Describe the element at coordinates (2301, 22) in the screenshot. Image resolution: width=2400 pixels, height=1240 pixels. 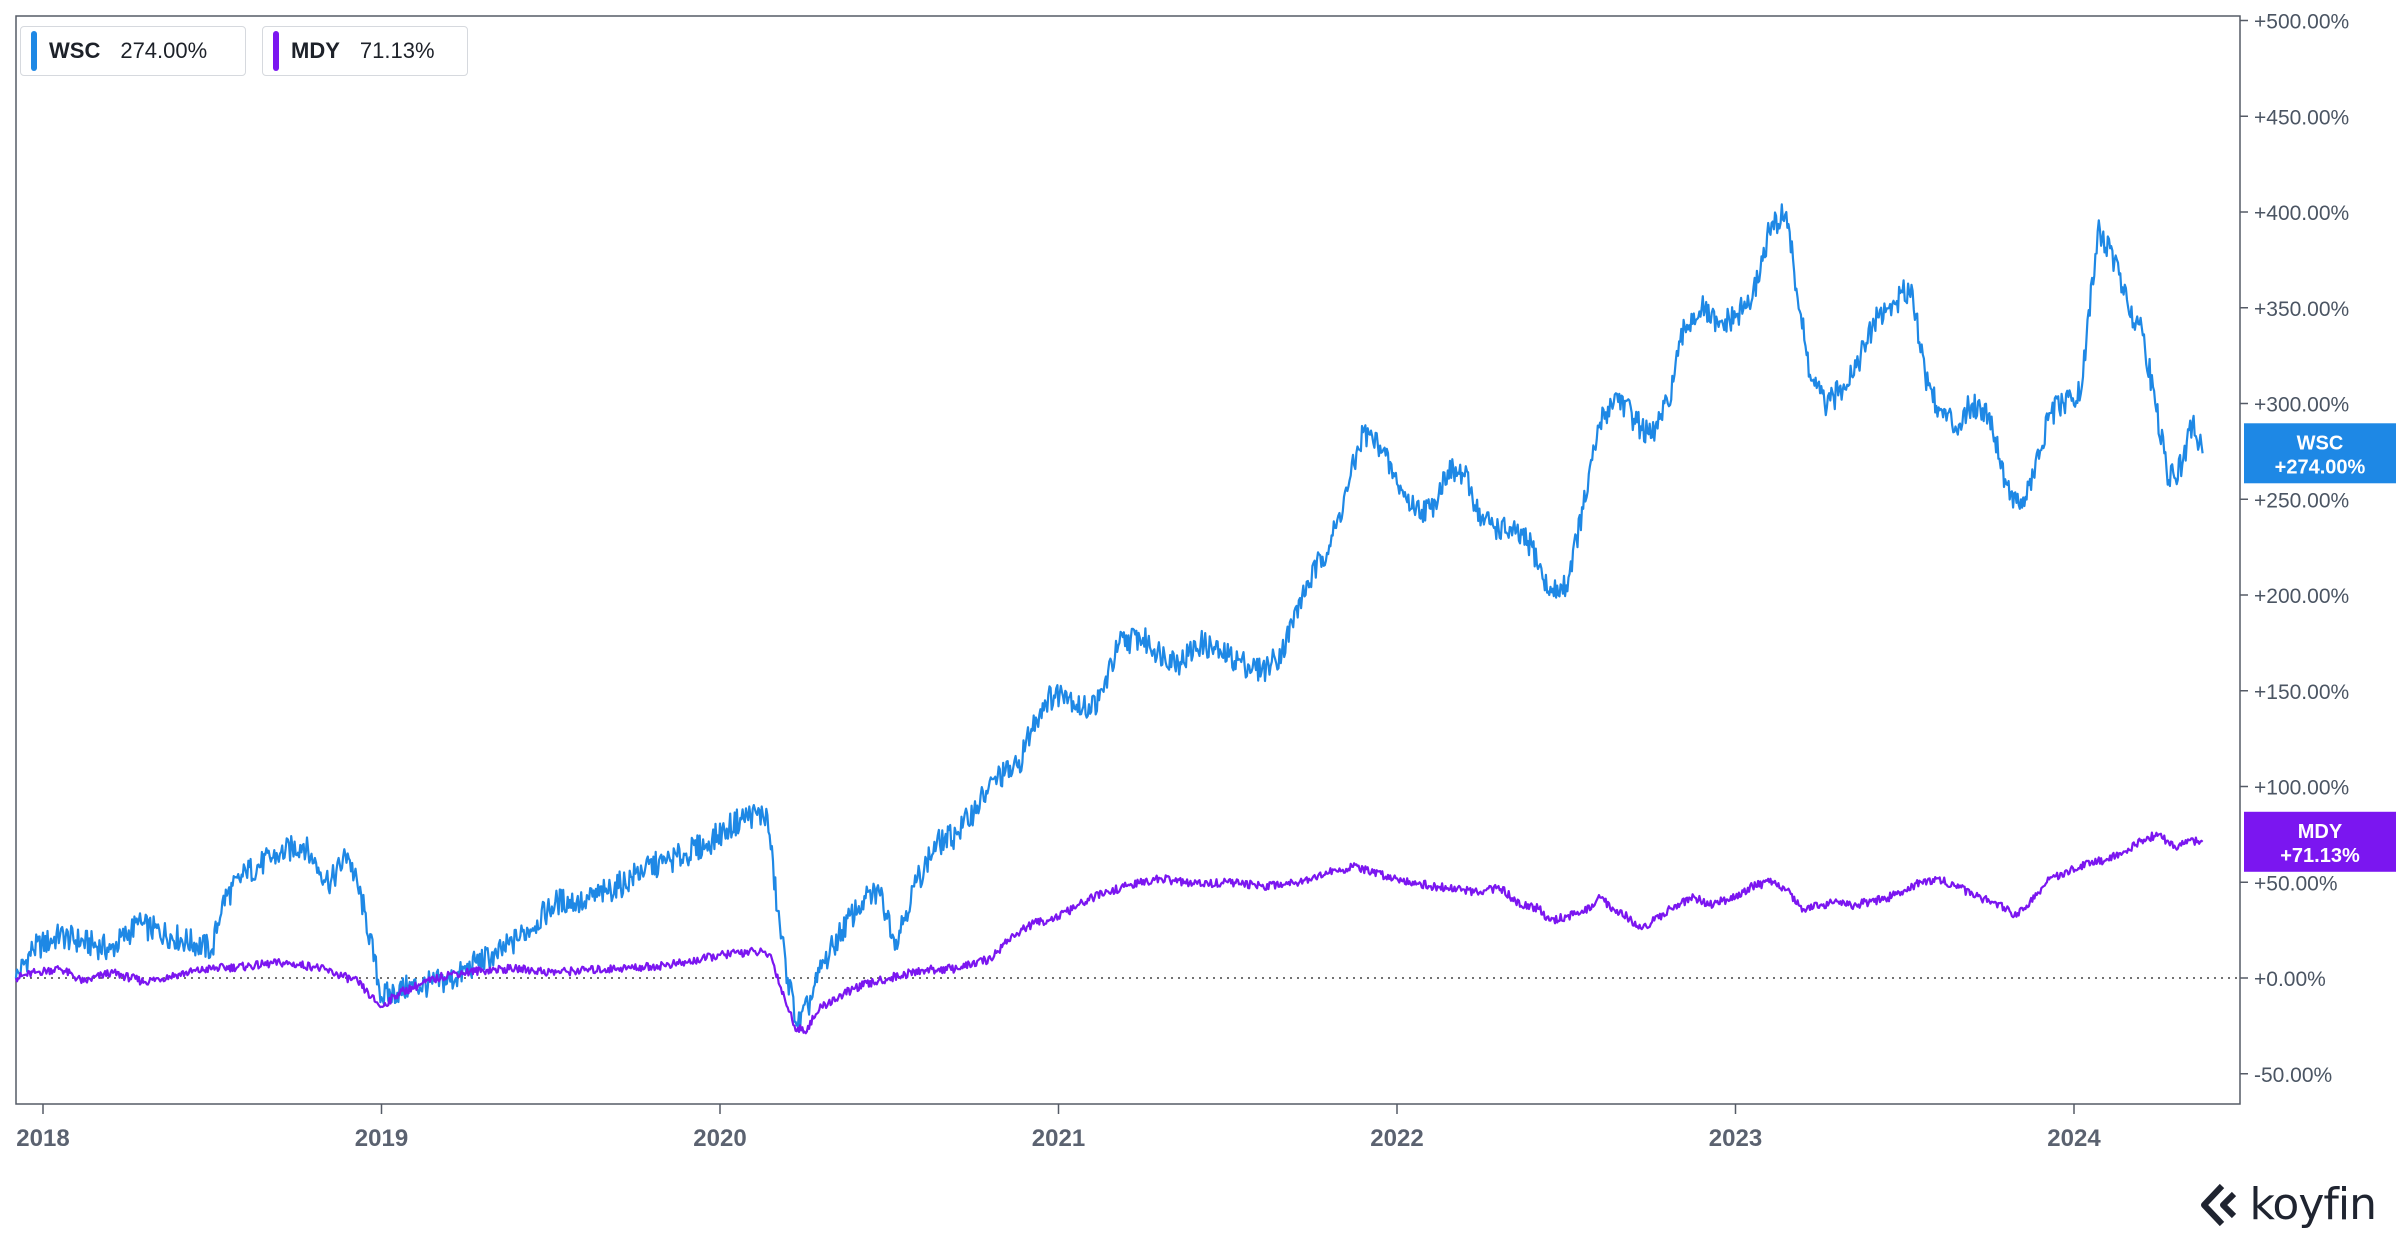
I see `y-tick-label: +500.00%` at that location.